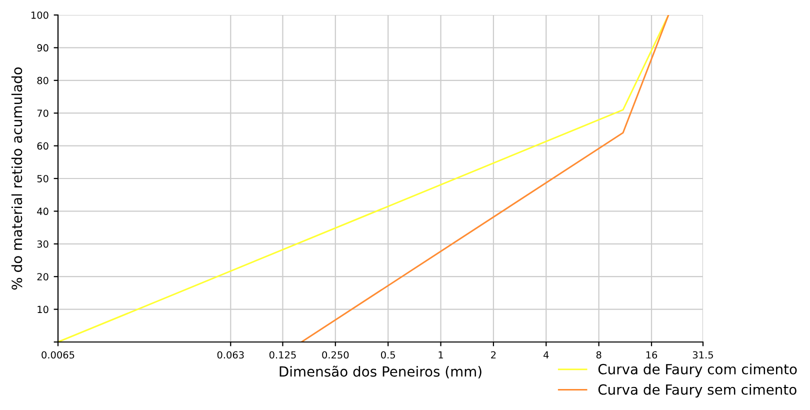  Describe the element at coordinates (440, 354) in the screenshot. I see `x-tick-label: 1` at that location.